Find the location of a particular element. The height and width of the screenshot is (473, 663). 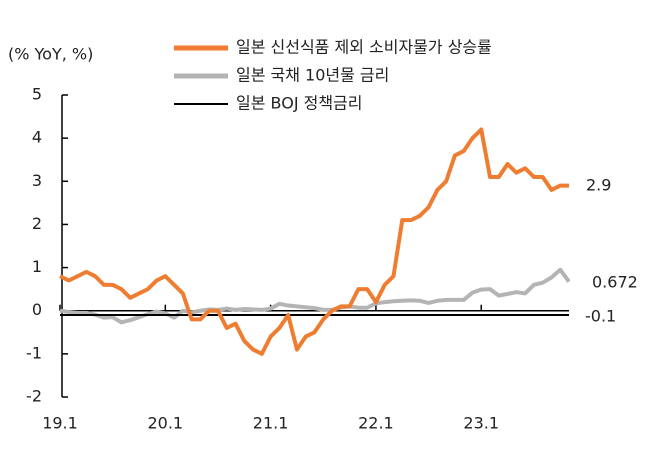

y-tick-label: 4 is located at coordinates (37, 137).